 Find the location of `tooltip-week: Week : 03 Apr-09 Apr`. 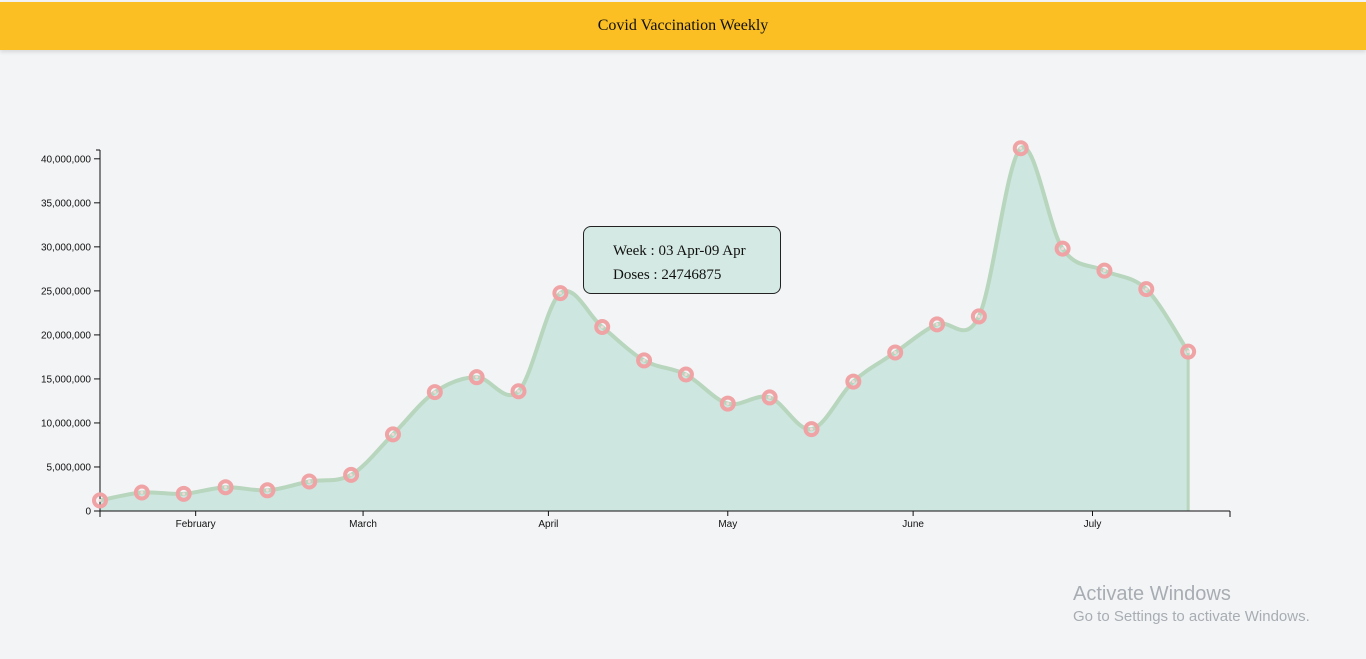

tooltip-week: Week : 03 Apr-09 Apr is located at coordinates (679, 251).